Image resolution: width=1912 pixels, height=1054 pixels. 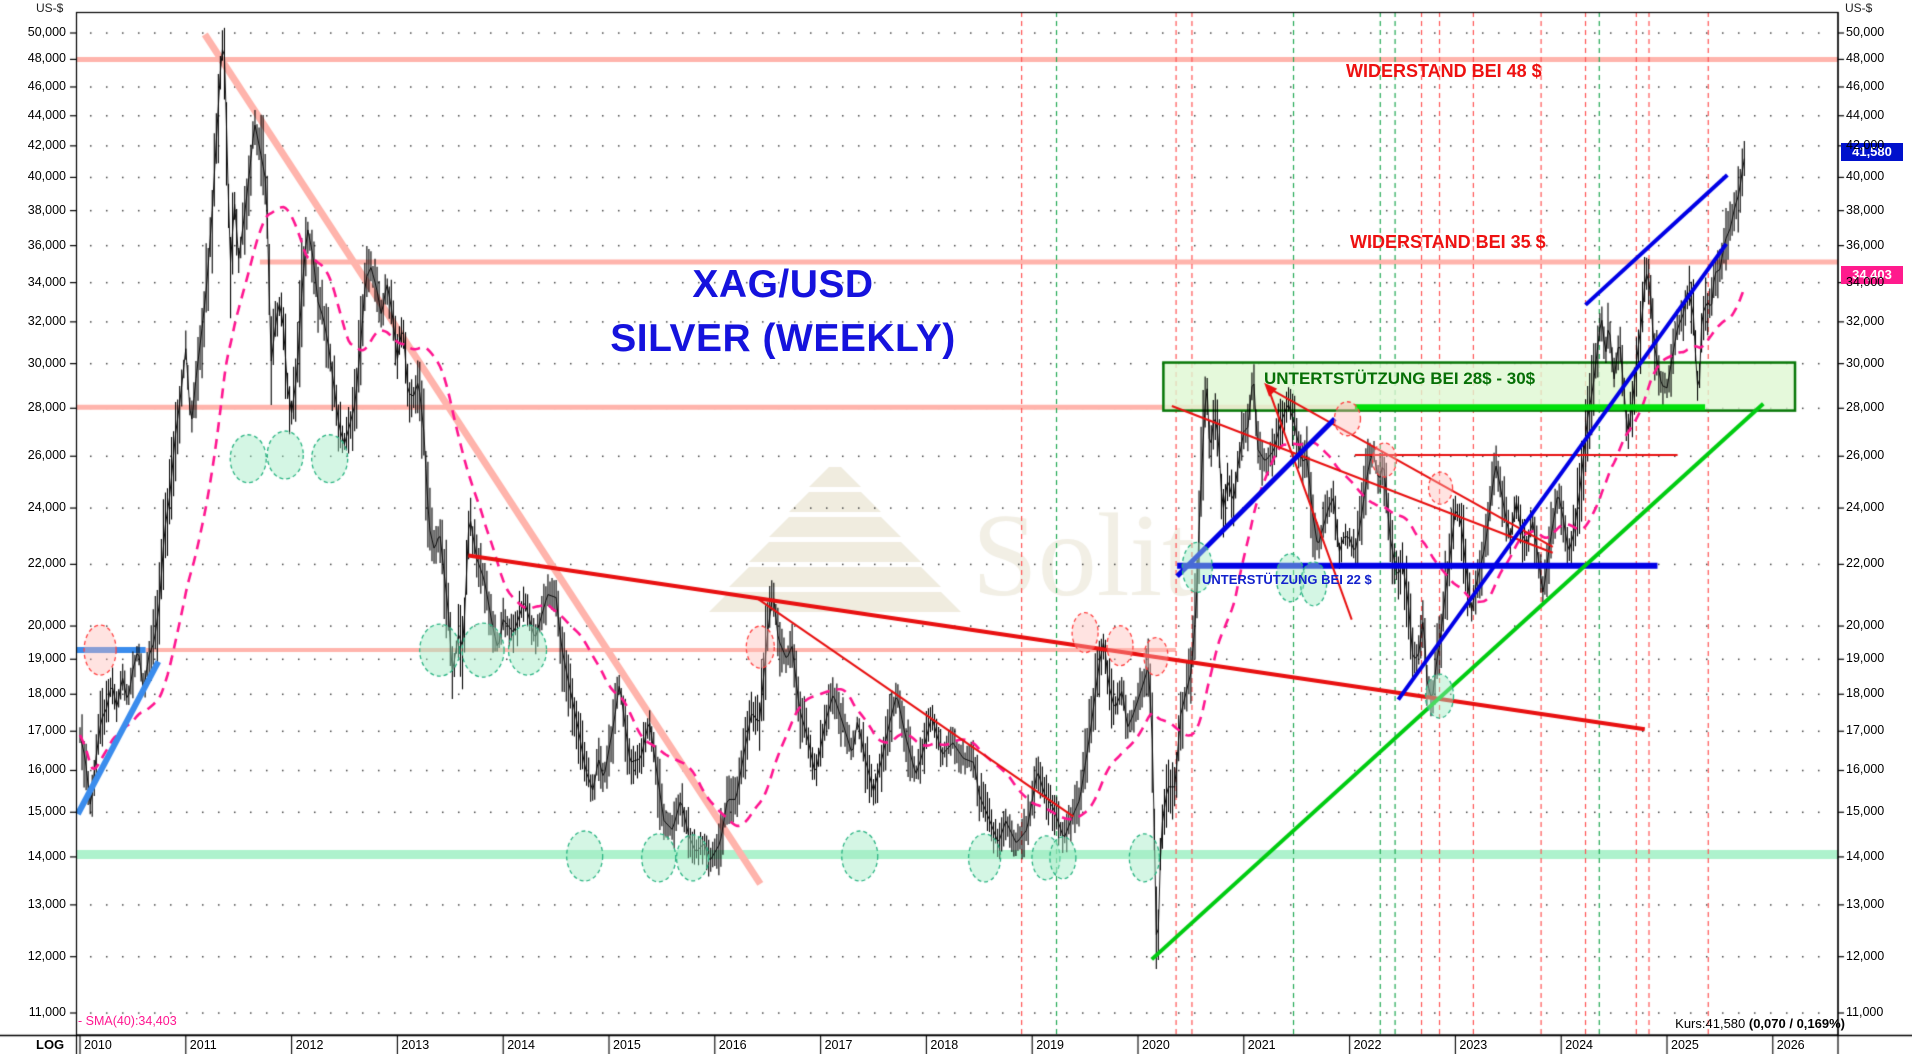 What do you see at coordinates (1865, 693) in the screenshot?
I see `y-axis-label-right: 18,000` at bounding box center [1865, 693].